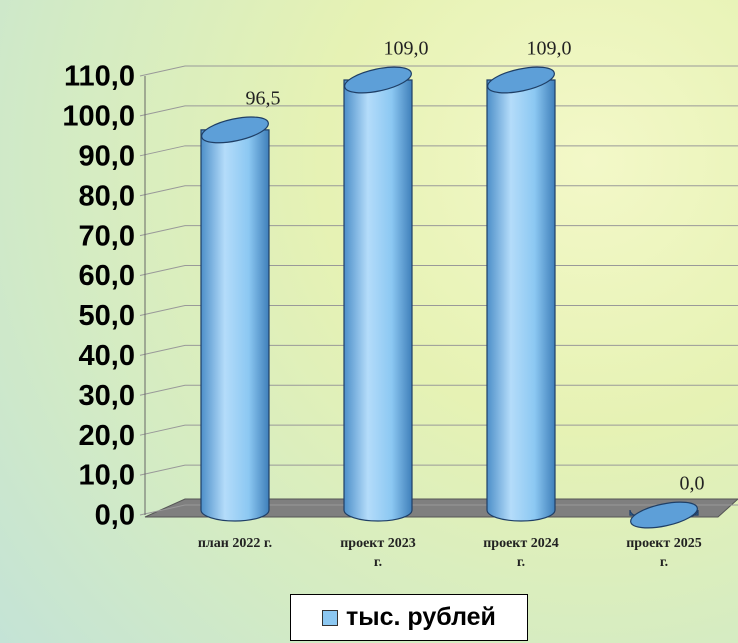 Image resolution: width=738 pixels, height=643 pixels. Describe the element at coordinates (107, 436) in the screenshot. I see `y-tick-label: 20,0` at that location.